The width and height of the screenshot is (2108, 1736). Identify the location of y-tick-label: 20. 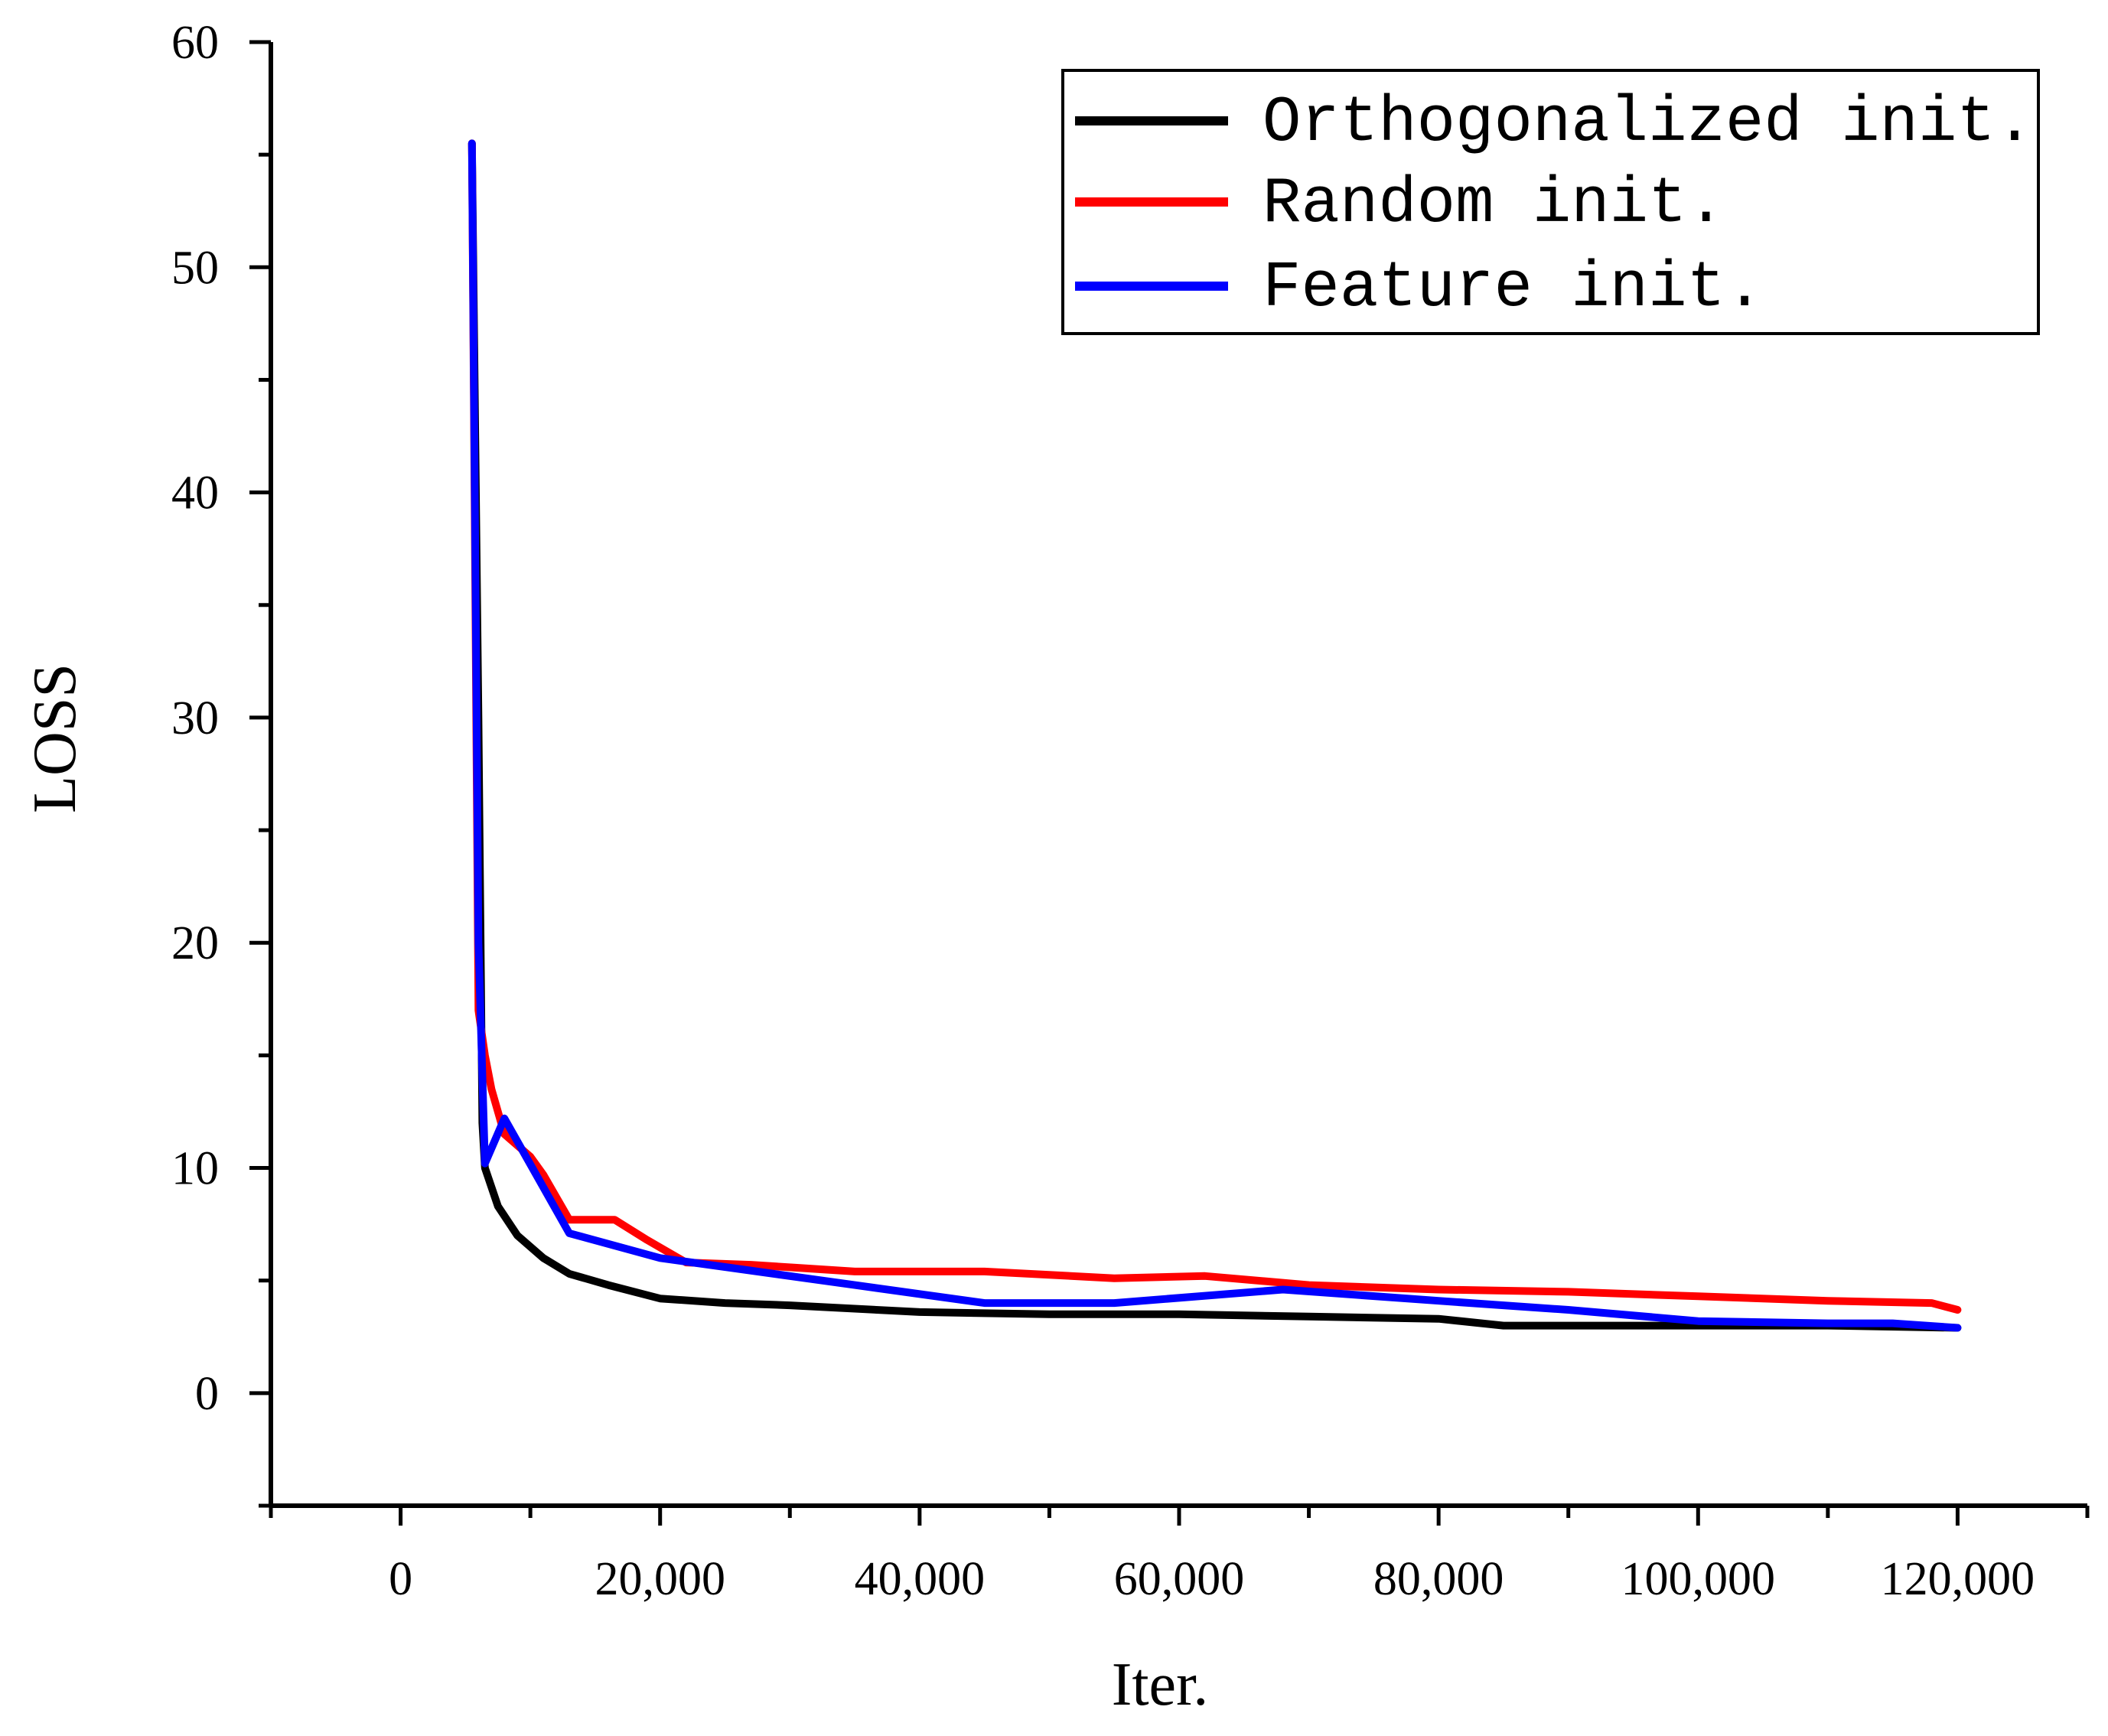
(195, 943).